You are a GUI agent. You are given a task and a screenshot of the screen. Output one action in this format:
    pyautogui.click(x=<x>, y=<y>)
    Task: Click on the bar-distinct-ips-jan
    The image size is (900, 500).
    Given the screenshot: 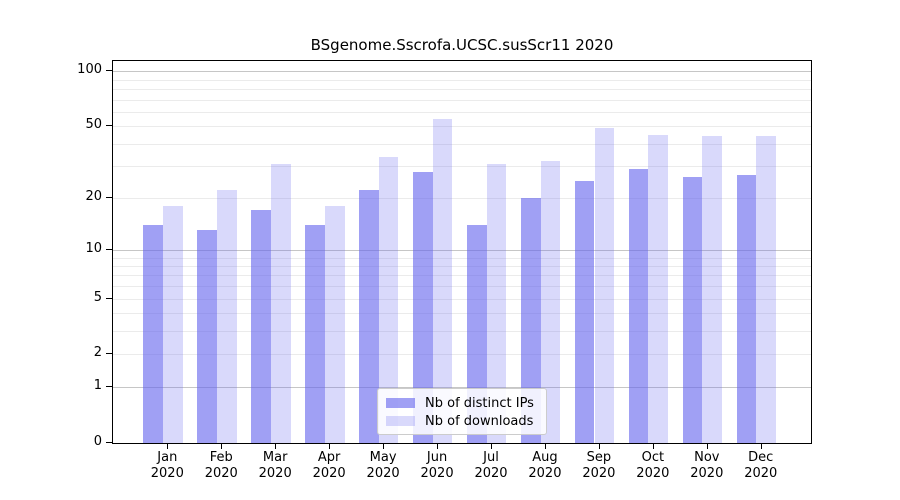 What is the action you would take?
    pyautogui.click(x=153, y=333)
    